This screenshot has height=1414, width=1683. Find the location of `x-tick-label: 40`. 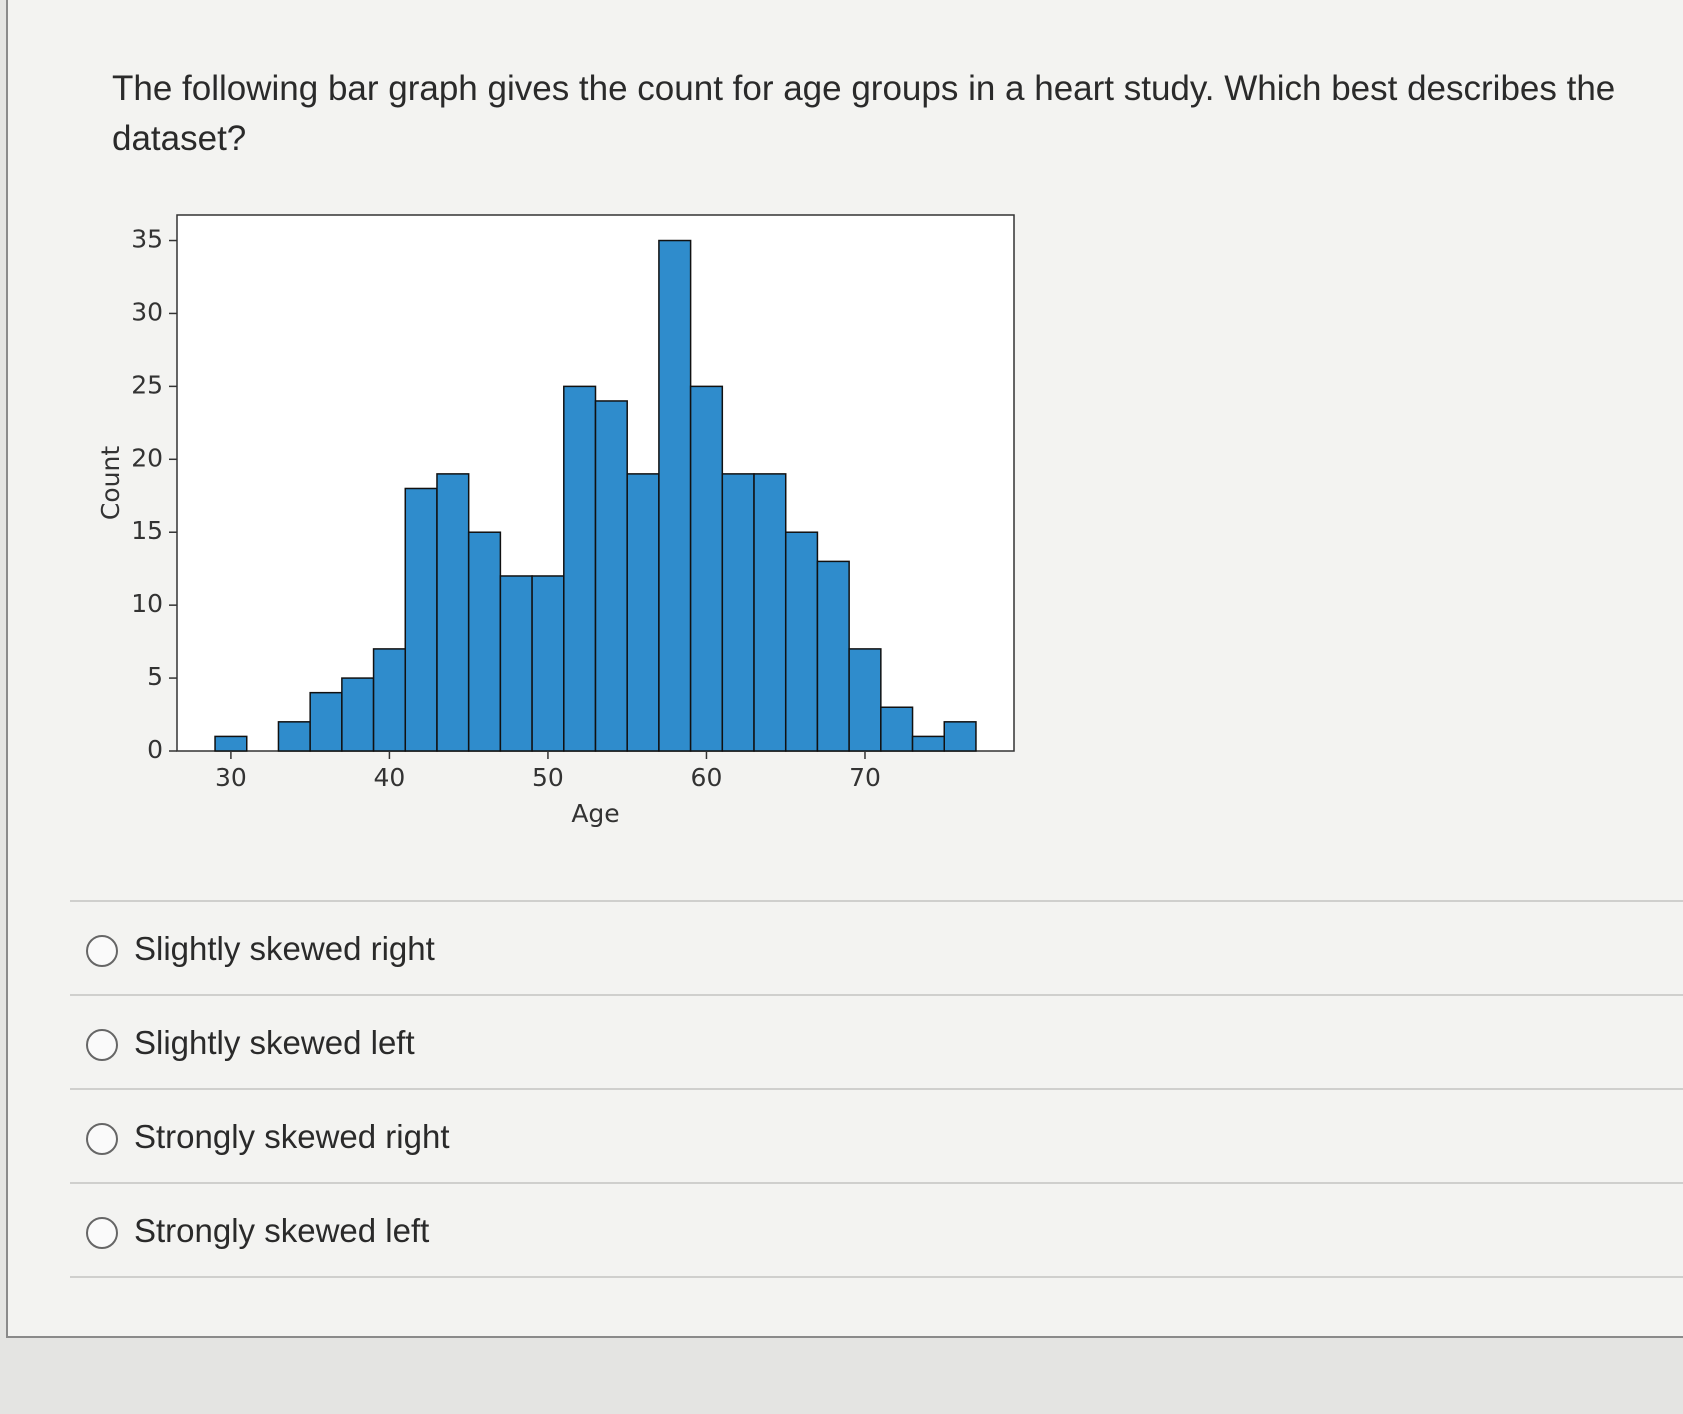

x-tick-label: 40 is located at coordinates (390, 777).